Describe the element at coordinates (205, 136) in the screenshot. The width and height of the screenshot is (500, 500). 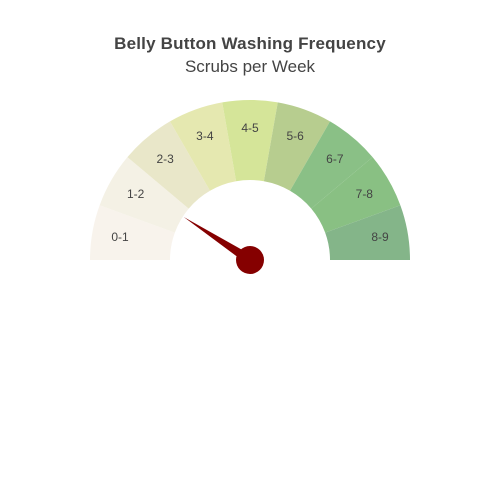
I see `gauge-segment-label: 3-4` at that location.